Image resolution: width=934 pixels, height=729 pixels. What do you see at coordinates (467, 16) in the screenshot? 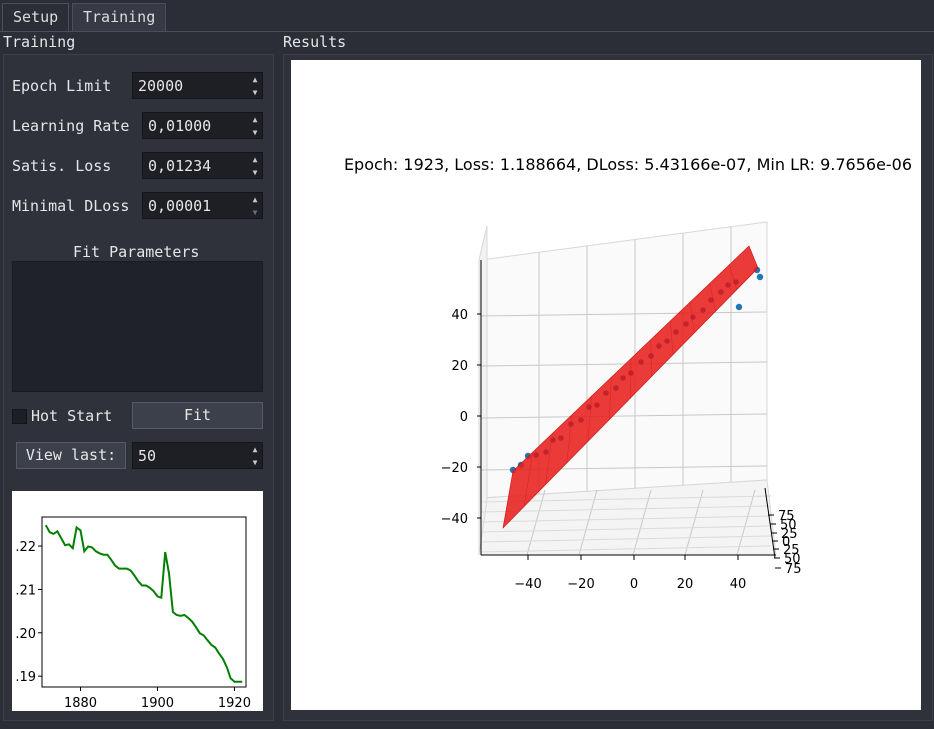
I see `tab-bar: Setup Training` at bounding box center [467, 16].